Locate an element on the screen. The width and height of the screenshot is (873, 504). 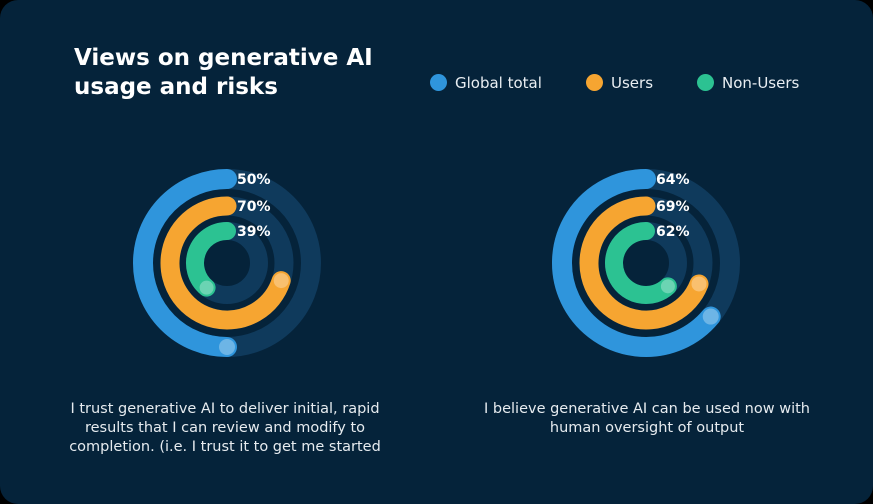
legend-label-non-users: Non-Users is located at coordinates (761, 83).